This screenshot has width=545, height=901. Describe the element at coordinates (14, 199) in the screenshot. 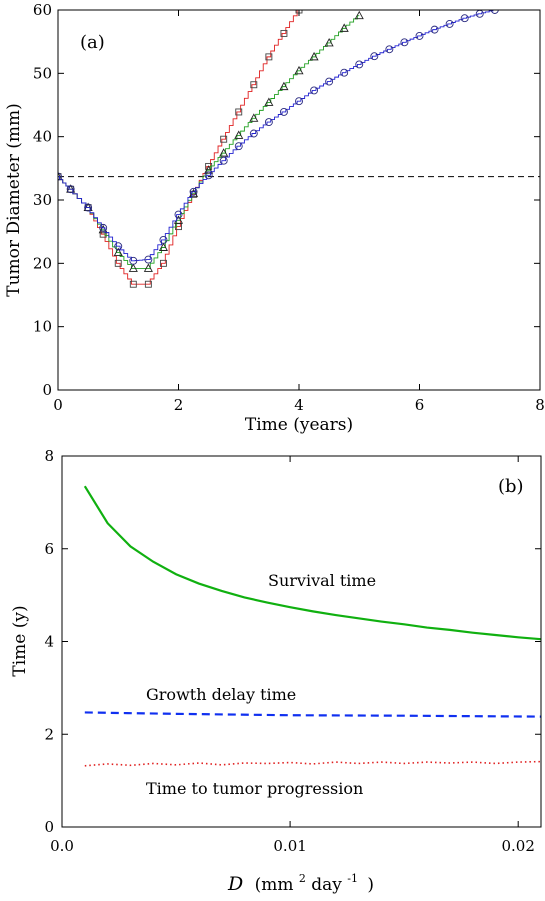

I see `panel-a-ylabel: Tumor Diameter (mm)` at that location.